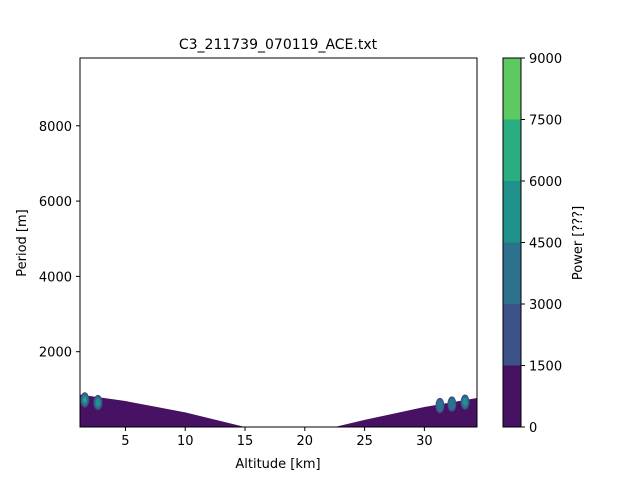  What do you see at coordinates (545, 121) in the screenshot?
I see `colorbar-tick-label-5: 7500` at bounding box center [545, 121].